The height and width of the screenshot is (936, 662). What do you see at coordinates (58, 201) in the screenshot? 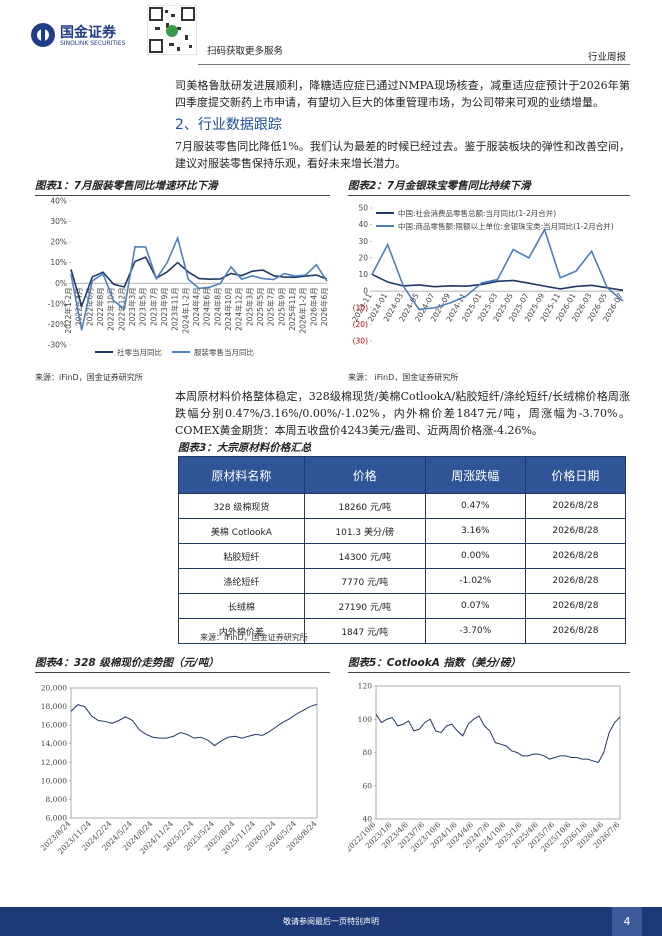
I see `y-tick-label: 40%` at bounding box center [58, 201].